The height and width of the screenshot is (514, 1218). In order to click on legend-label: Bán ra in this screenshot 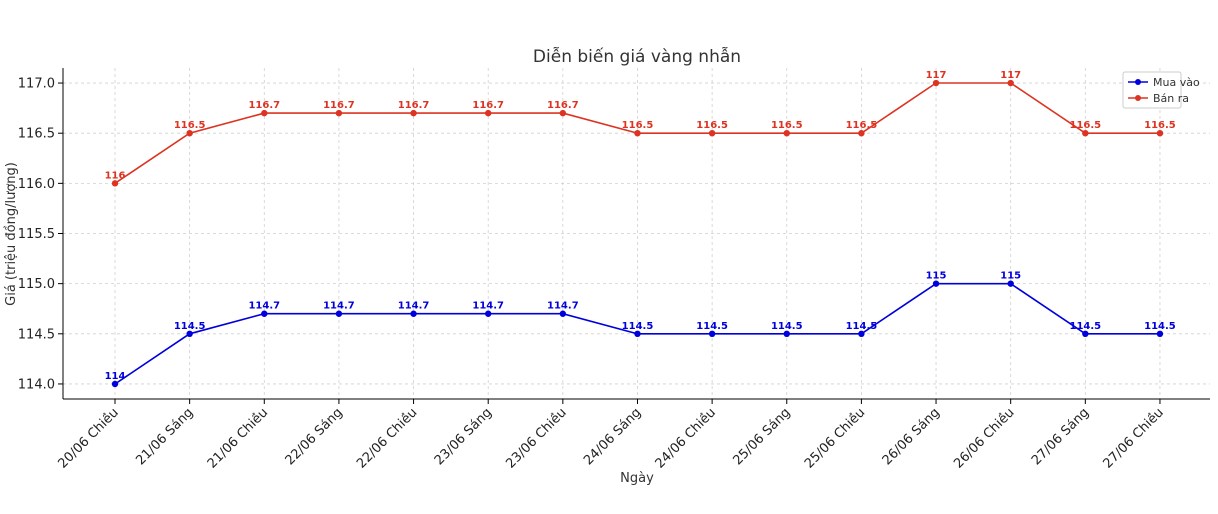, I will do `click(1171, 98)`.